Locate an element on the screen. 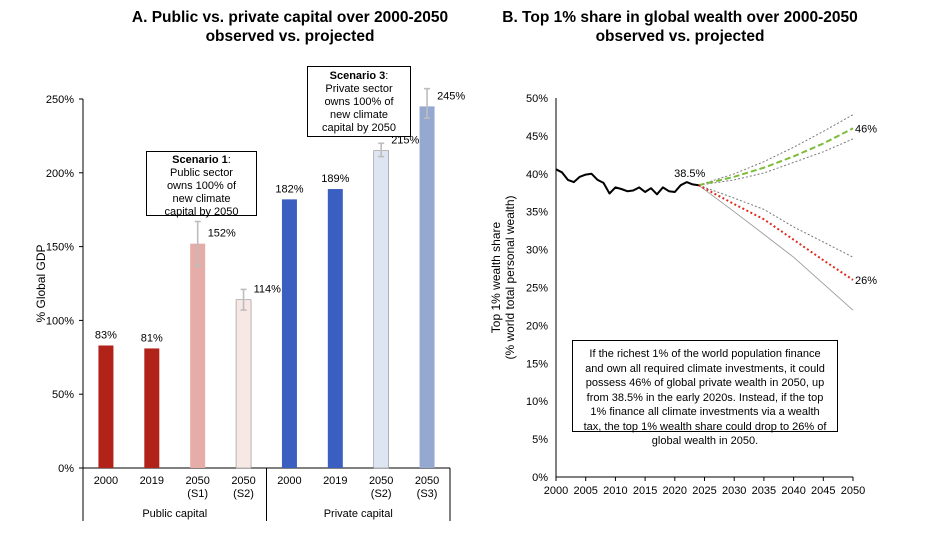 This screenshot has width=941, height=537. y-tick-label: 10% is located at coordinates (537, 402).